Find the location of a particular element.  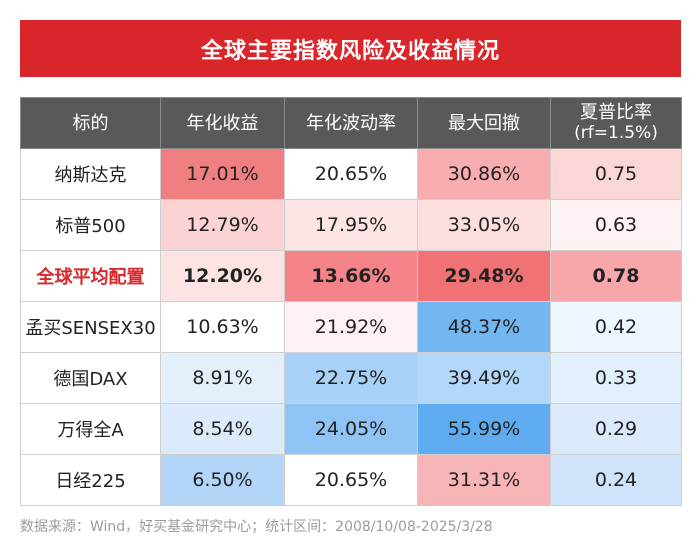

max-drawdown-cell: 29.48% is located at coordinates (484, 276).